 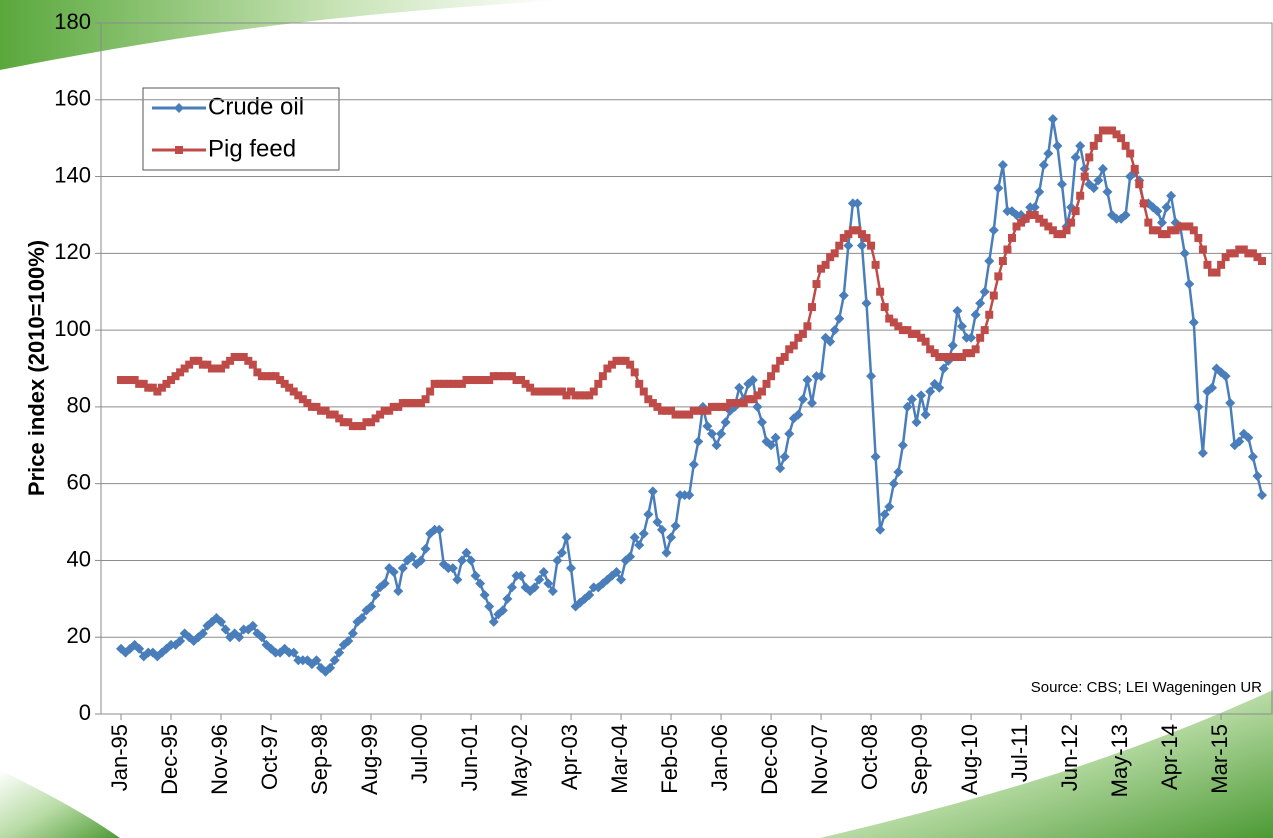 I want to click on x-tick-label: Oct-08, so click(x=869, y=757).